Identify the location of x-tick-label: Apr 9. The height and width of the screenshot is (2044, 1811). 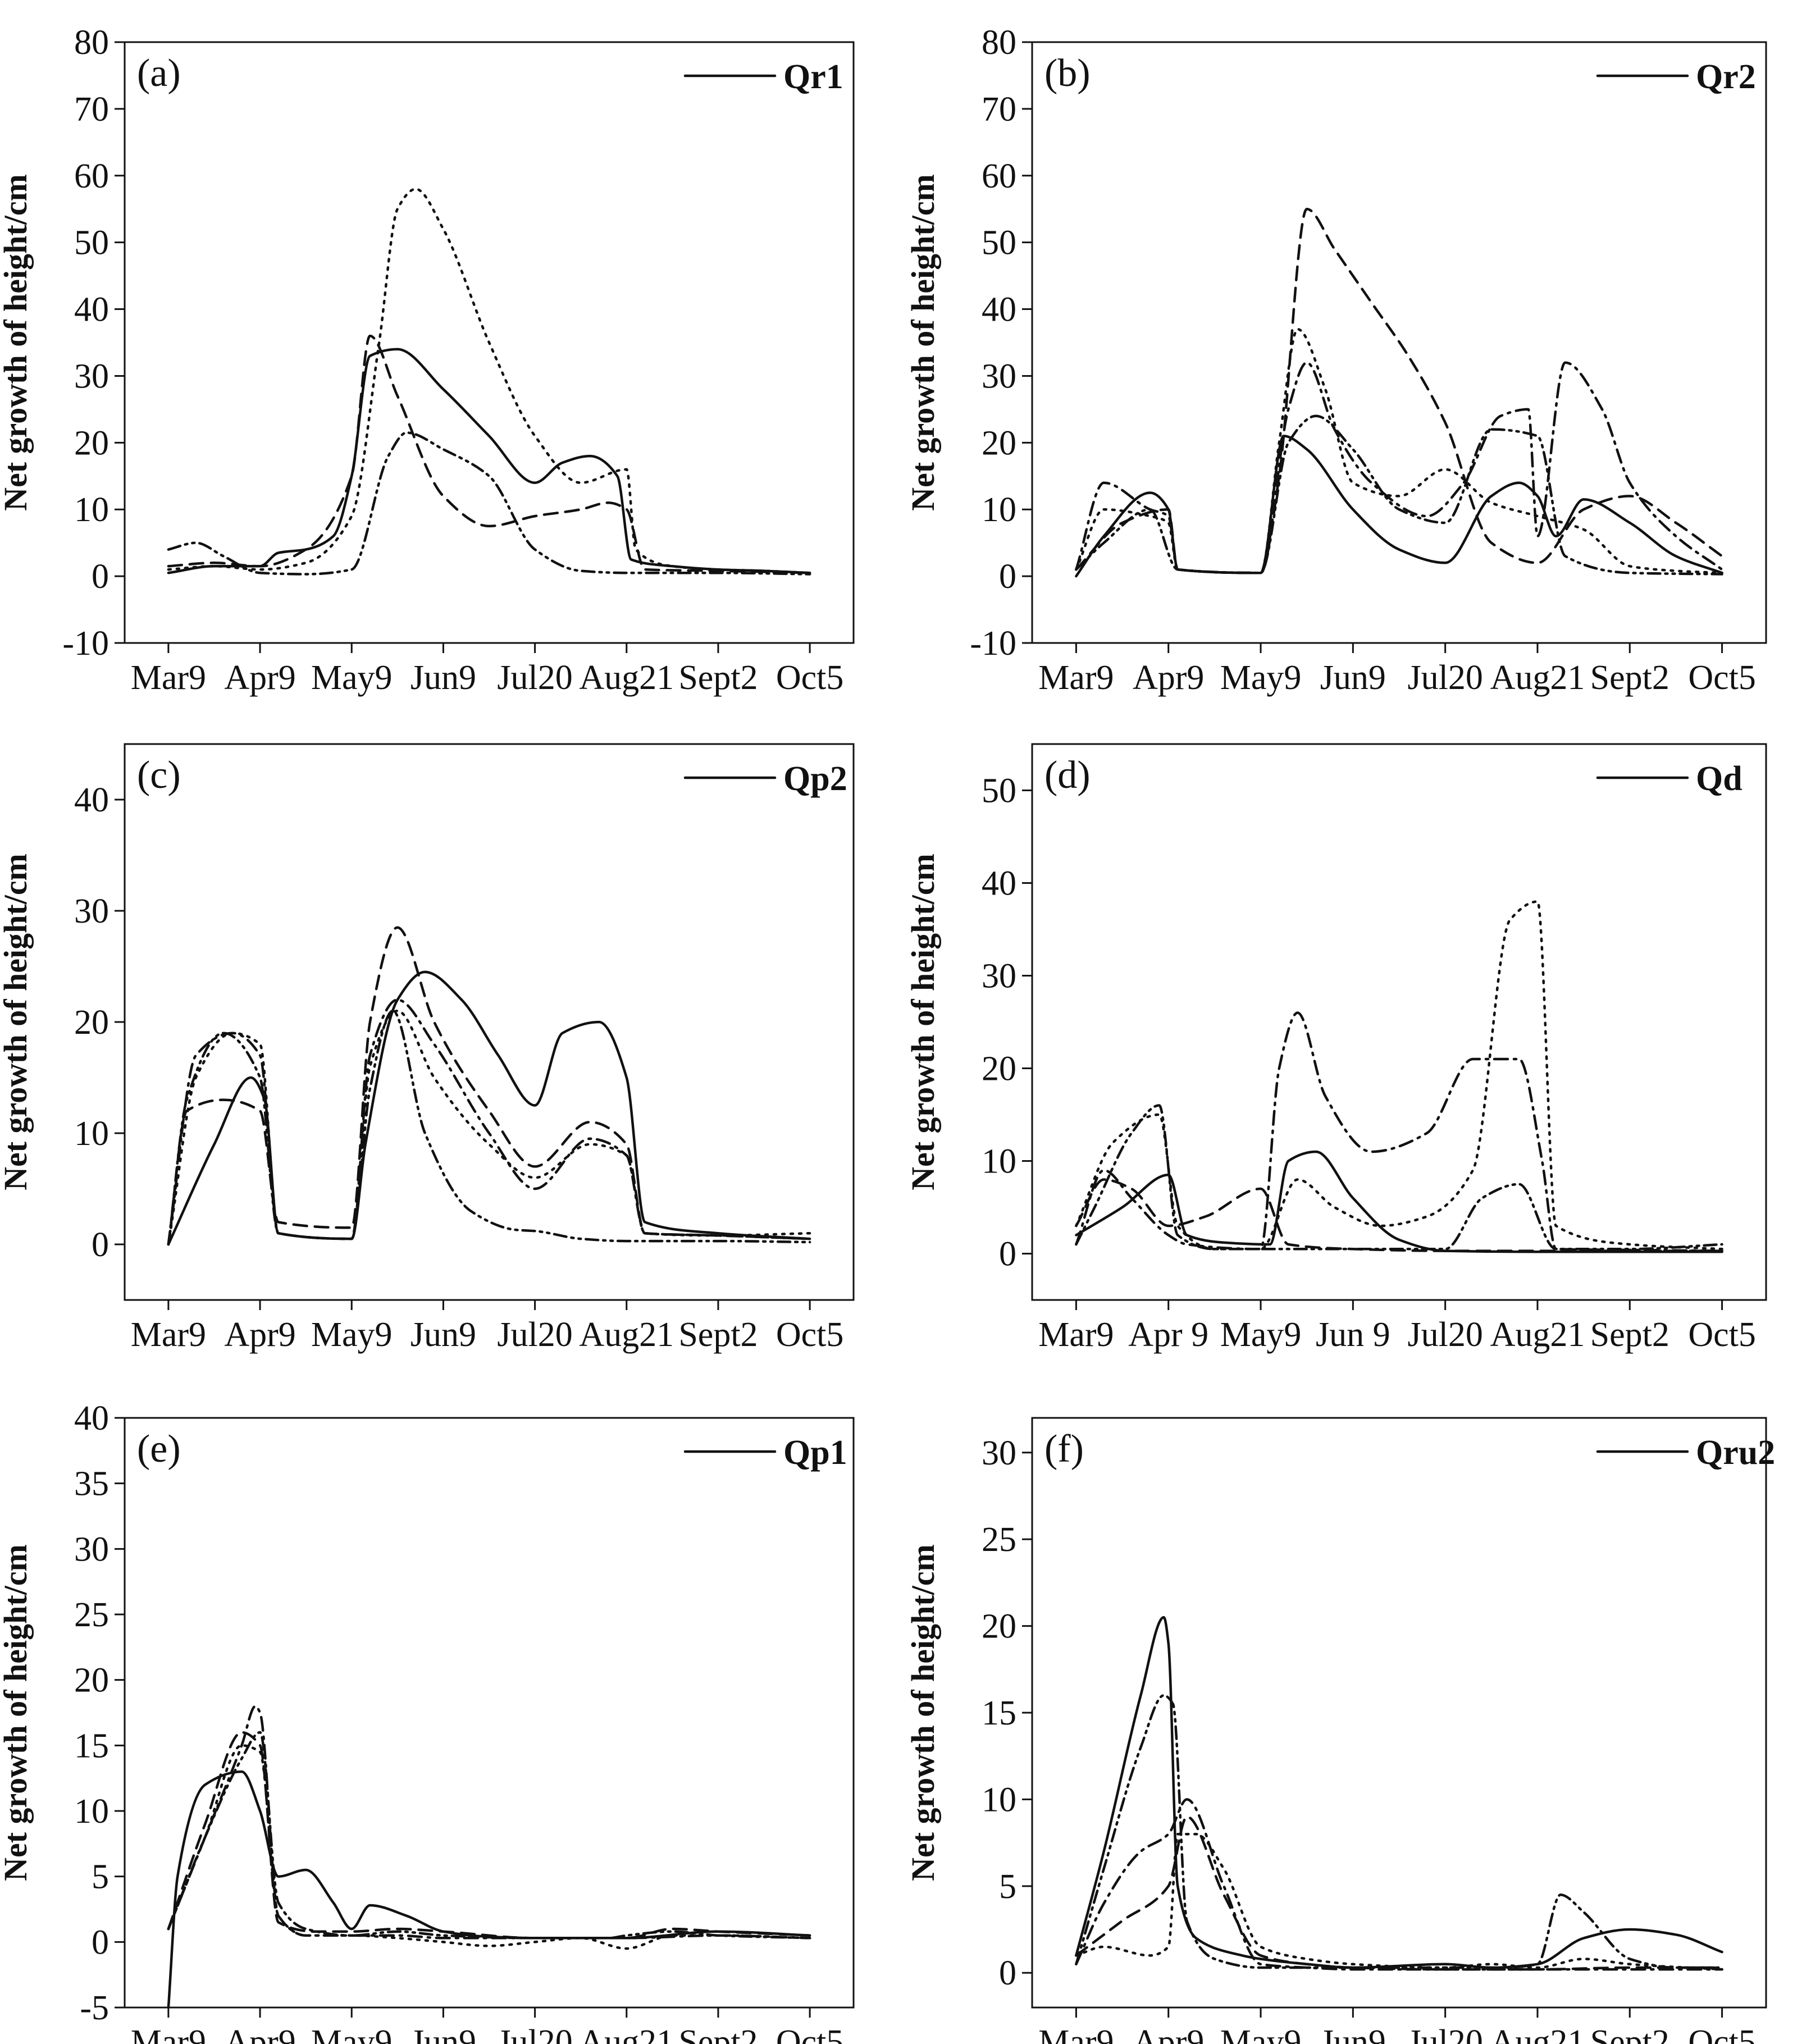
(1168, 1335).